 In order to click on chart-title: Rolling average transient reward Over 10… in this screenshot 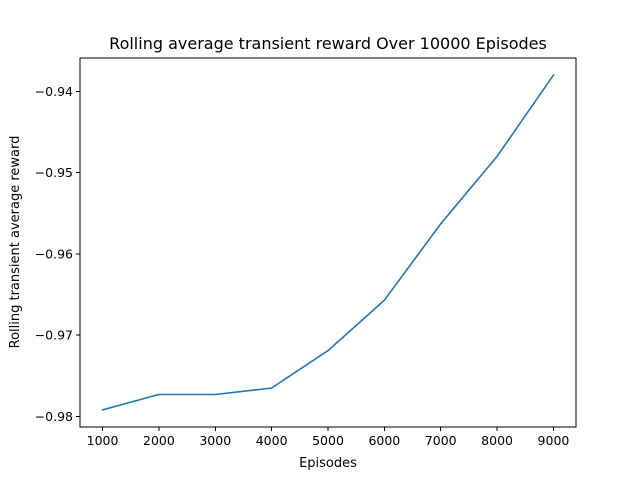, I will do `click(328, 43)`.